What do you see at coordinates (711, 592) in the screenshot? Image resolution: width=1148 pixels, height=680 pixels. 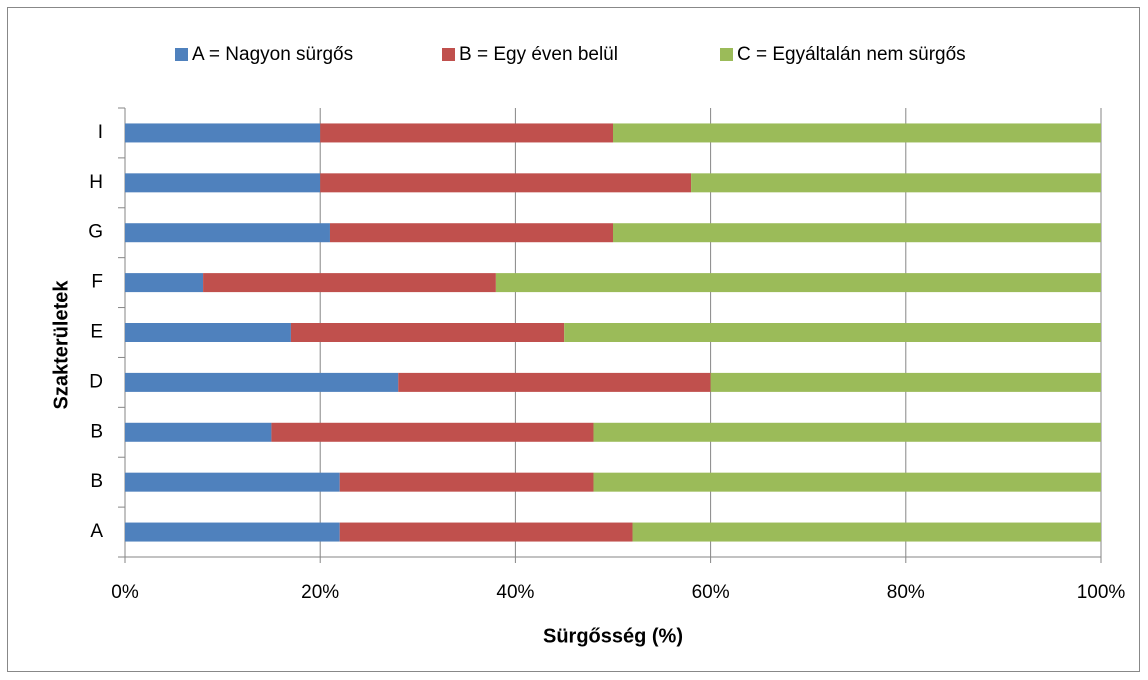 I see `x-tick-label: 60%` at bounding box center [711, 592].